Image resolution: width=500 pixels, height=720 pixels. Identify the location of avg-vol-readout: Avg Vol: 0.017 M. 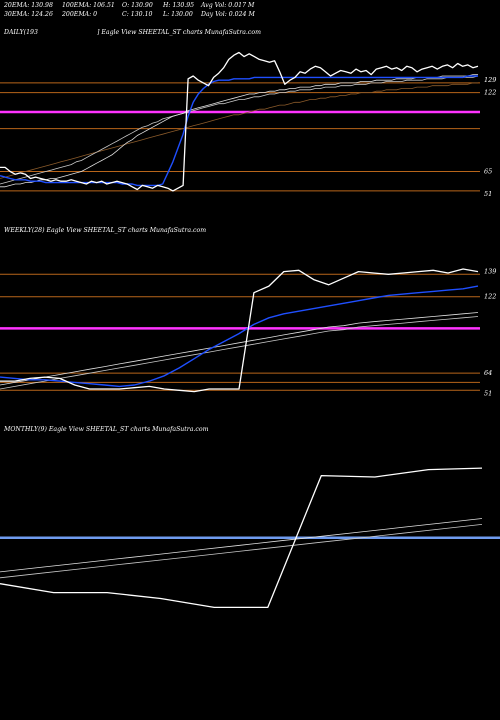
(228, 5).